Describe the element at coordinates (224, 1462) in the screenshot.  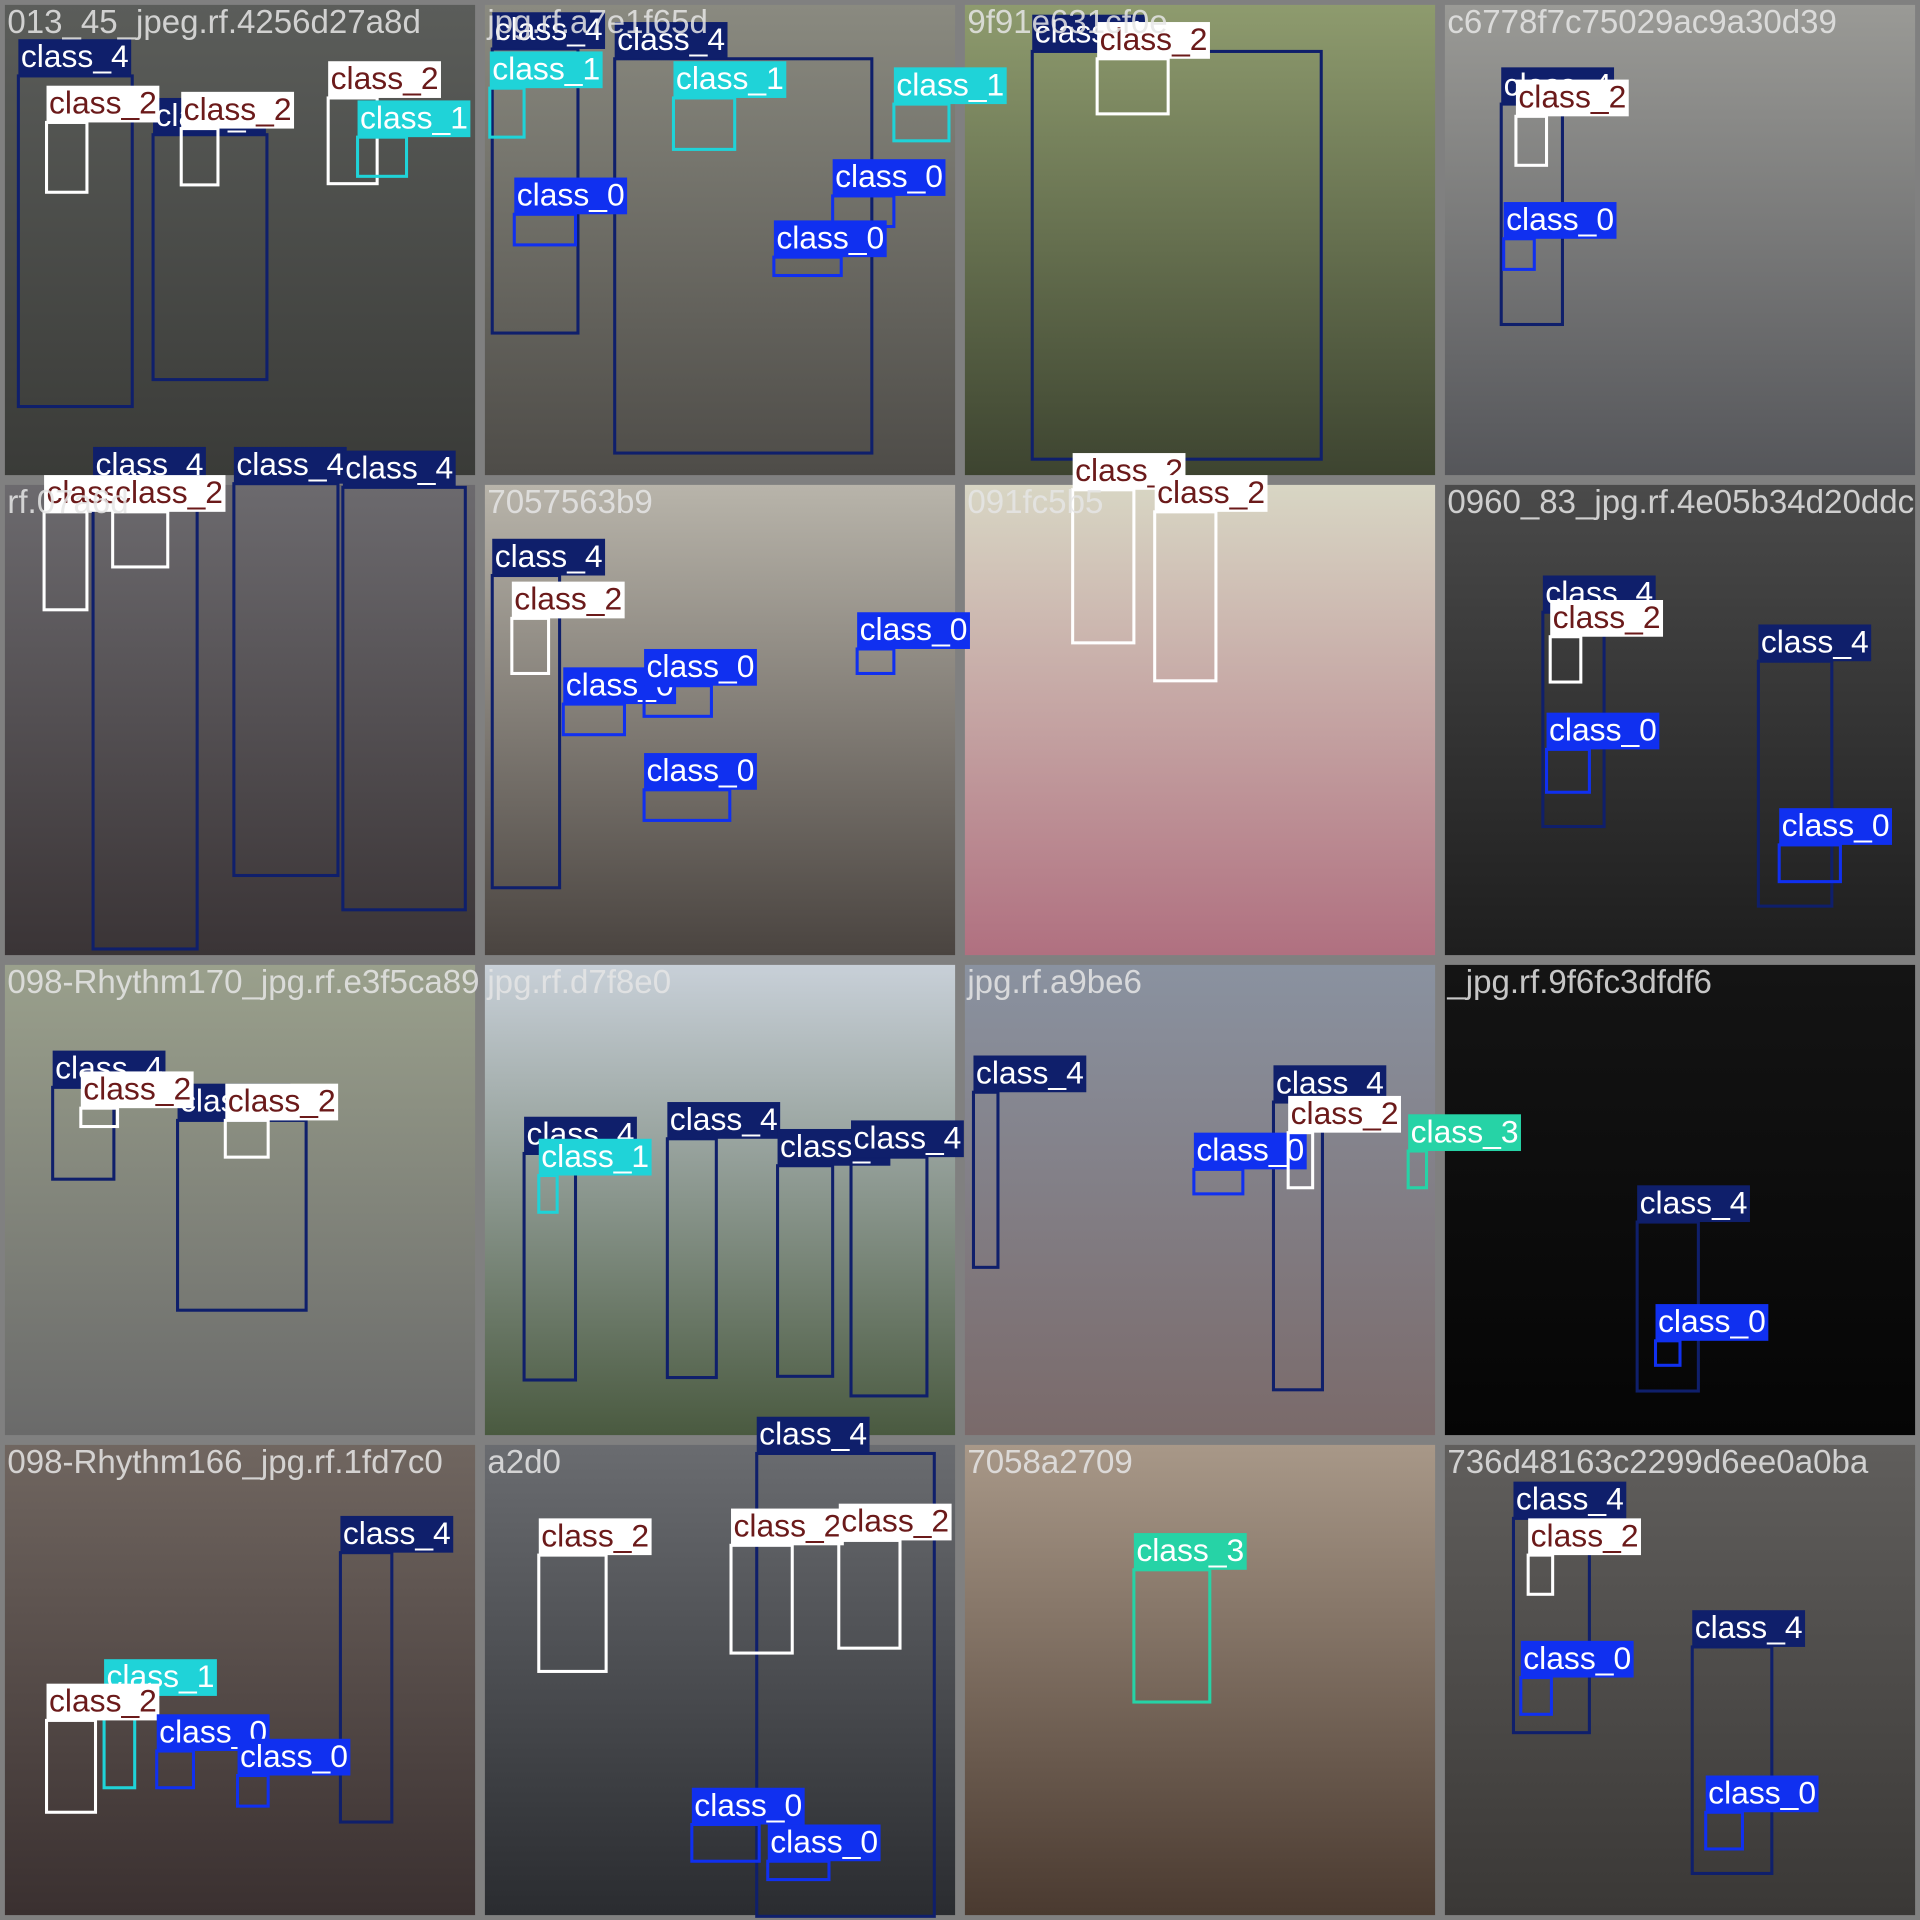
I see `filename: 098-Rhythm166_jpg.rf.1fd7c0` at that location.